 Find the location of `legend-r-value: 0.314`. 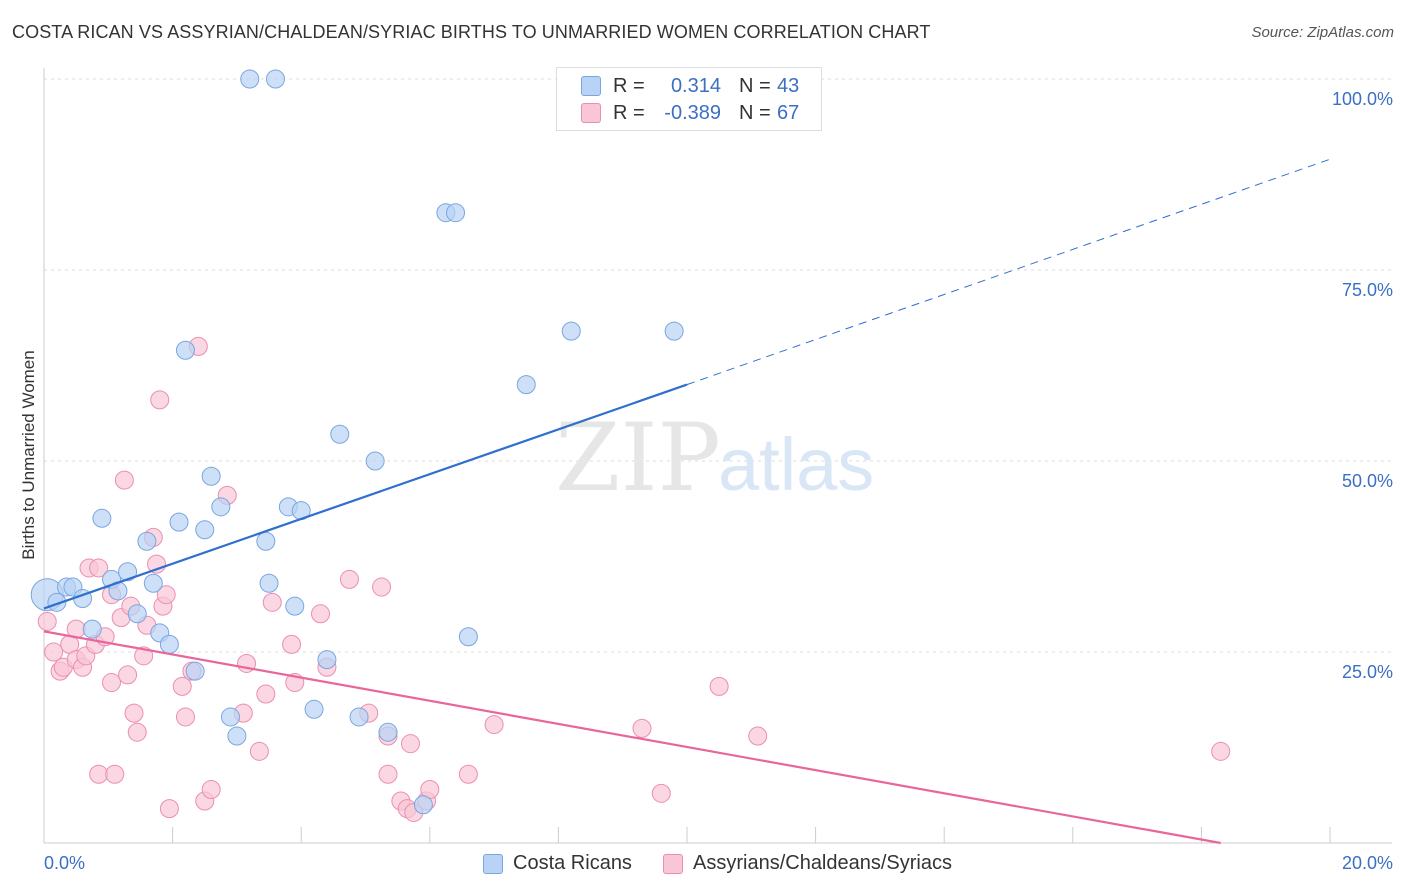

legend-r-value: 0.314 is located at coordinates (695, 85).